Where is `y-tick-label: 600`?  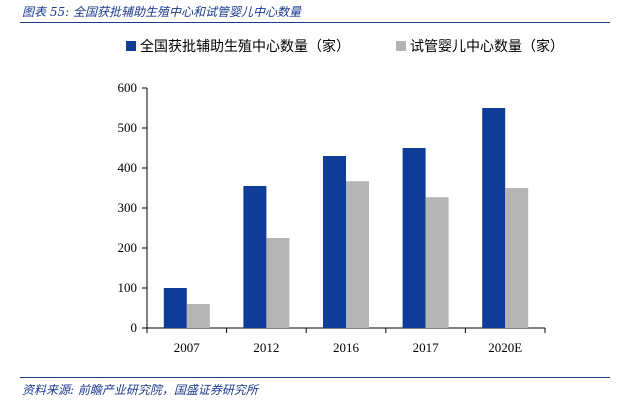
y-tick-label: 600 is located at coordinates (128, 87).